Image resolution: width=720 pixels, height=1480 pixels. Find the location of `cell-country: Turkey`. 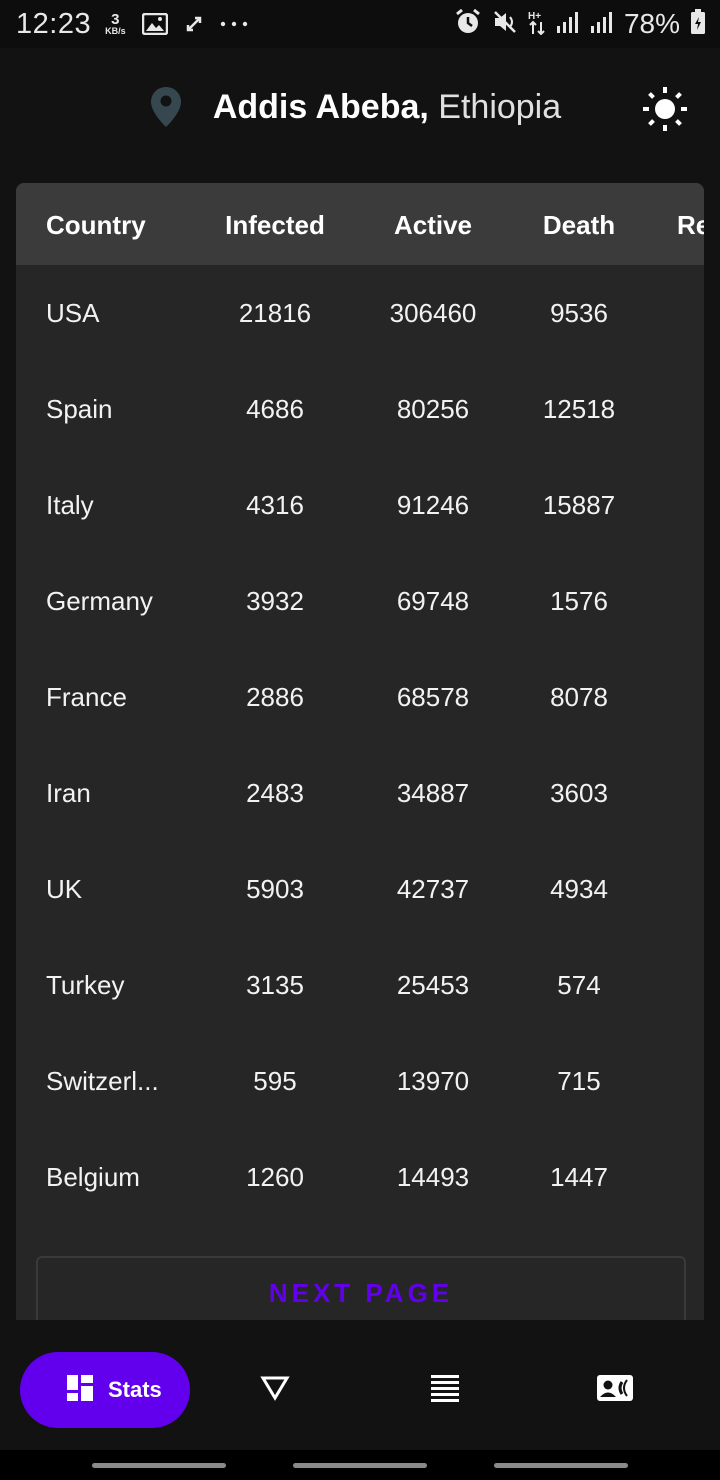

cell-country: Turkey is located at coordinates (85, 985).